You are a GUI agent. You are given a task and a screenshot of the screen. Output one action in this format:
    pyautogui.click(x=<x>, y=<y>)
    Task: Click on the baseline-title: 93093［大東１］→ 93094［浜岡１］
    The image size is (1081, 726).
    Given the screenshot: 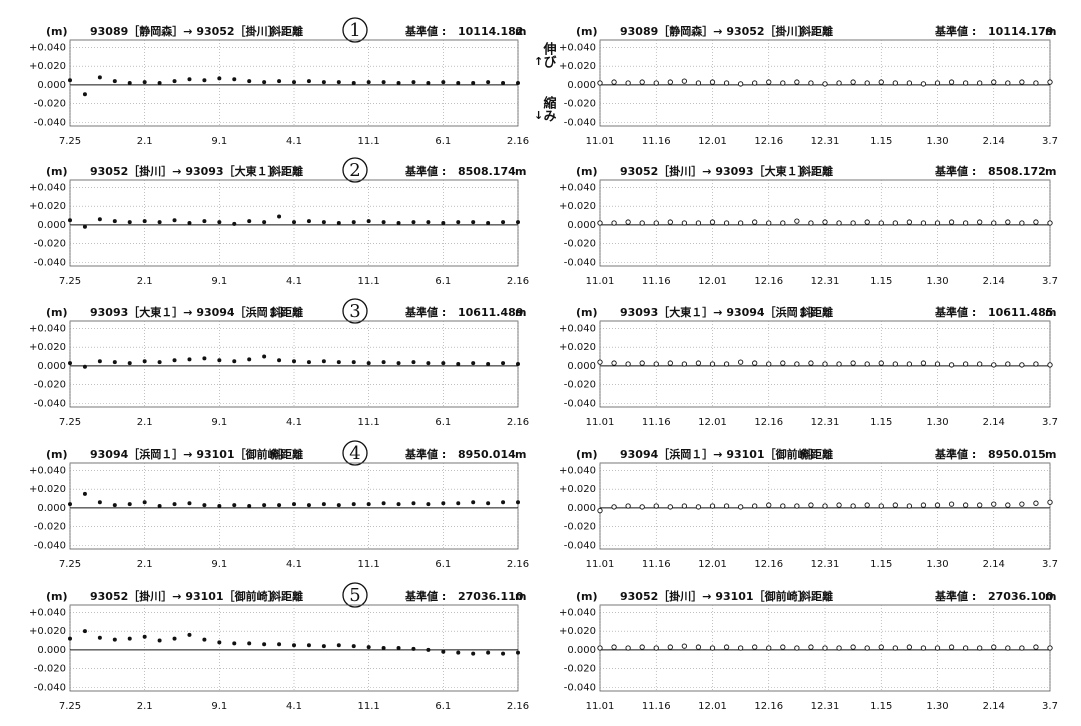 What is the action you would take?
    pyautogui.click(x=720, y=312)
    